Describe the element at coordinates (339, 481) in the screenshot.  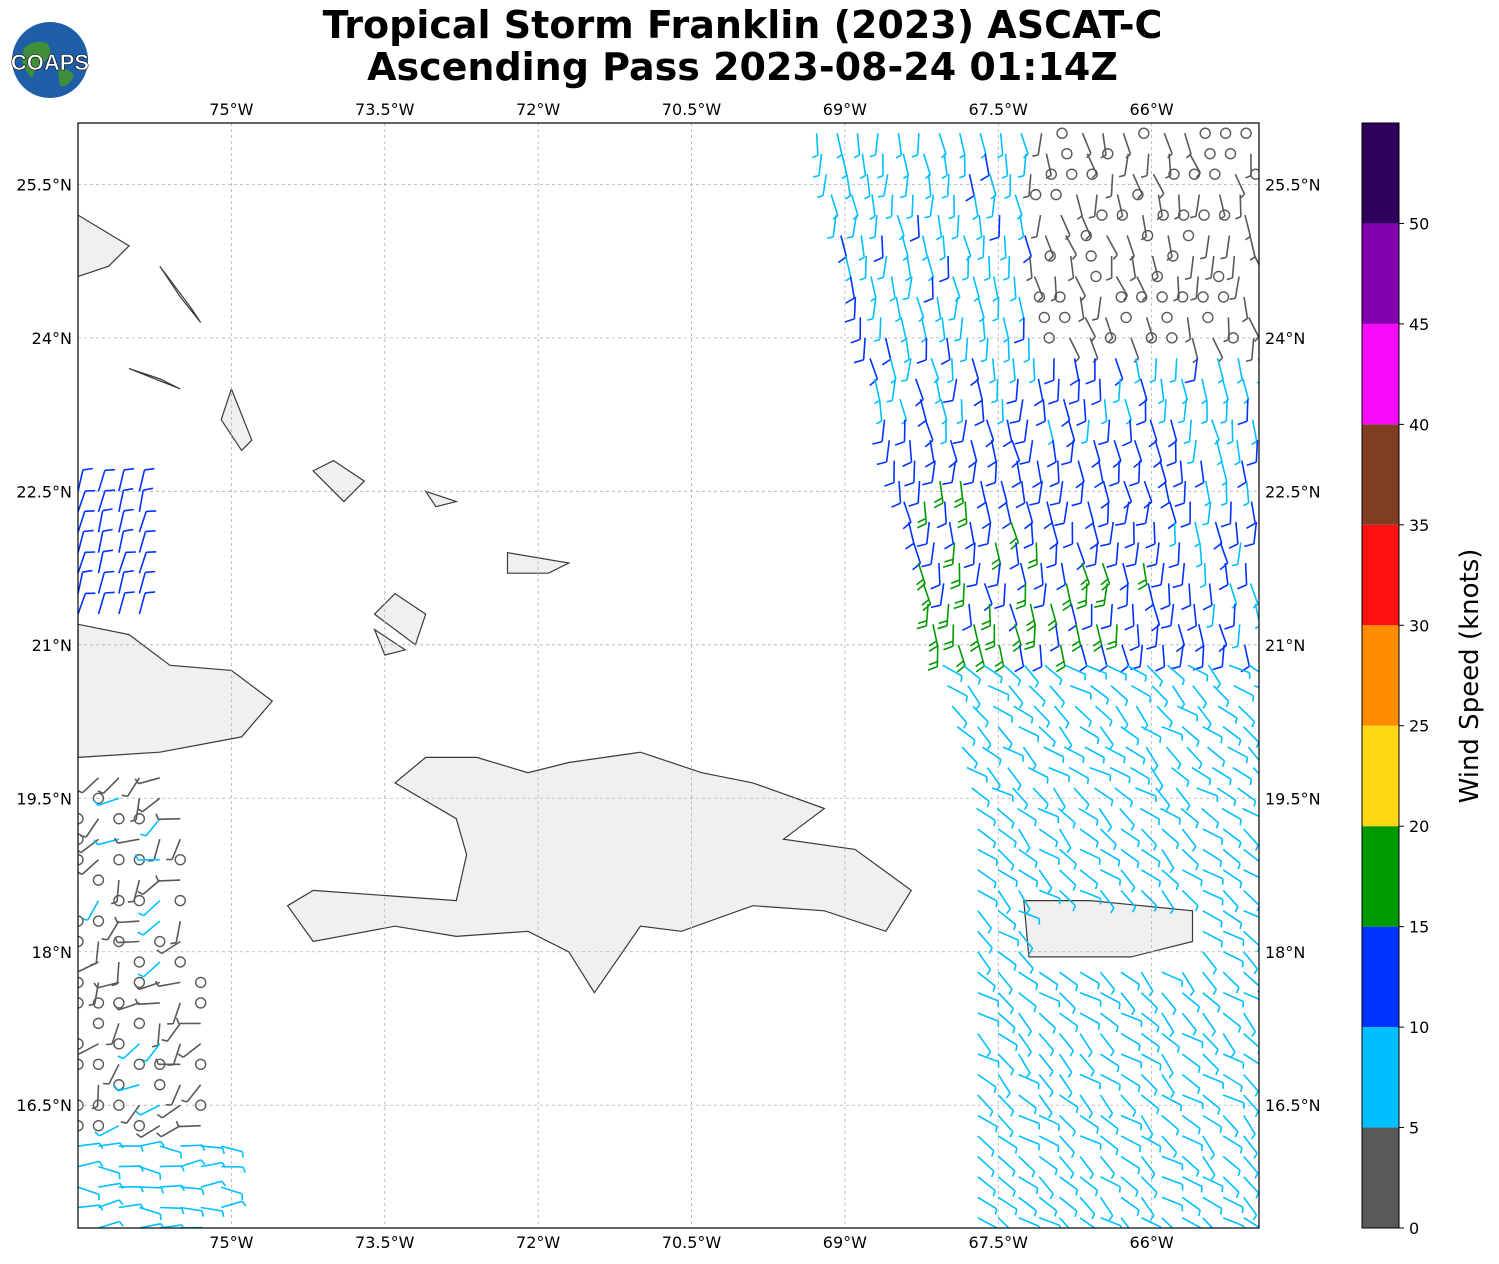
I see `landmass-acklins` at that location.